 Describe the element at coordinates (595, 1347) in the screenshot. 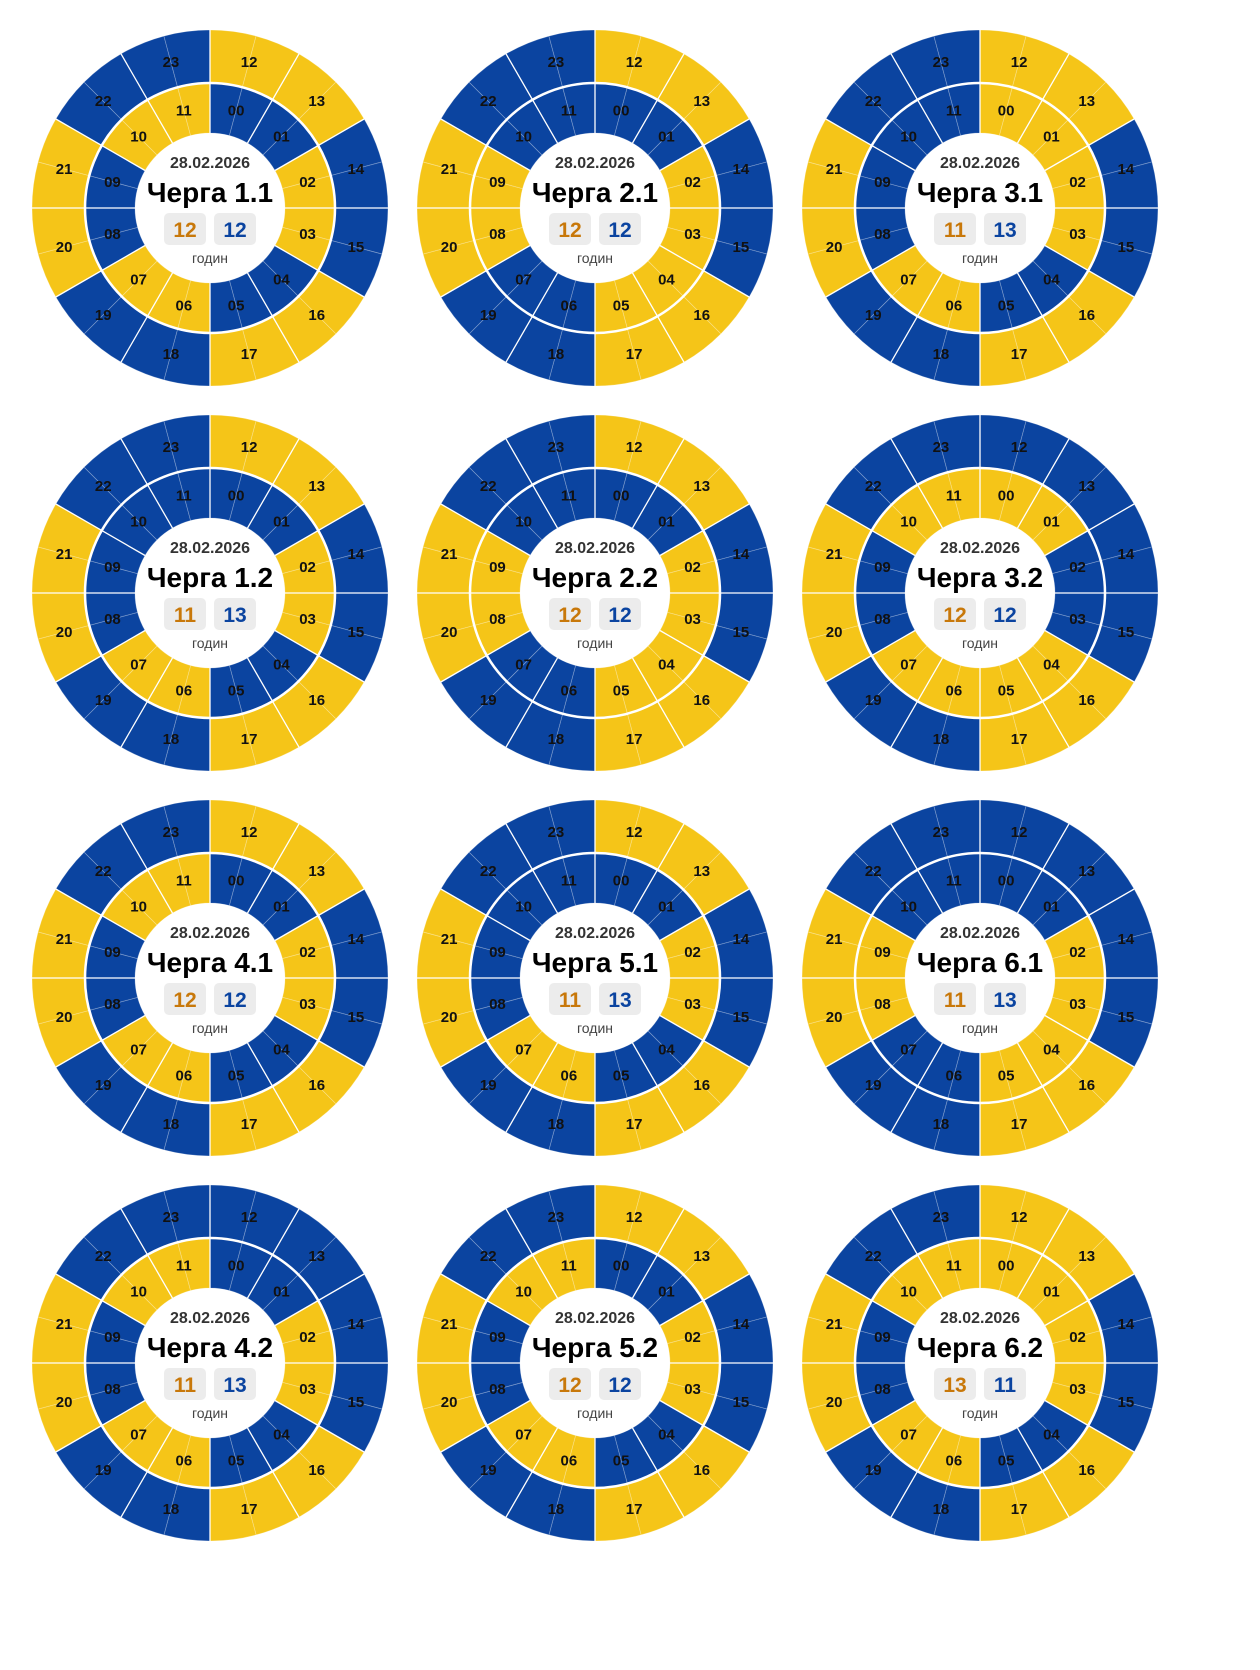

I see `queue-title: Черга 5.2` at that location.